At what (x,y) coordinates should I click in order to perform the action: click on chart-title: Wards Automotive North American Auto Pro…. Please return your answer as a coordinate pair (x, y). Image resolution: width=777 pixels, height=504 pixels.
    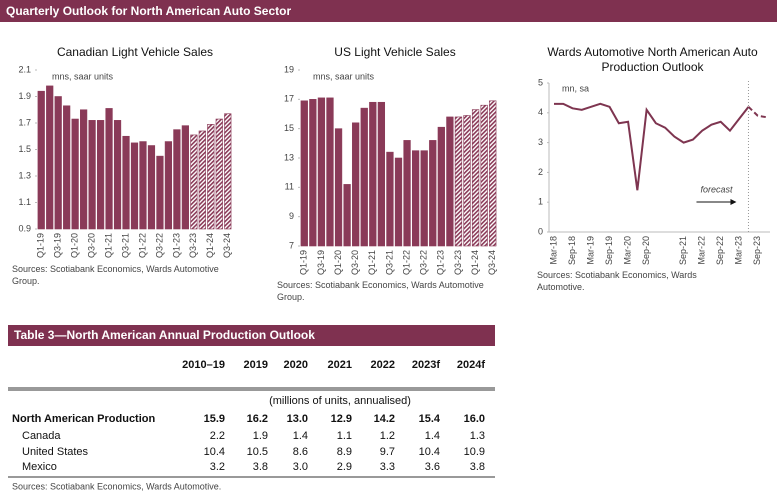
    Looking at the image, I should click on (652, 59).